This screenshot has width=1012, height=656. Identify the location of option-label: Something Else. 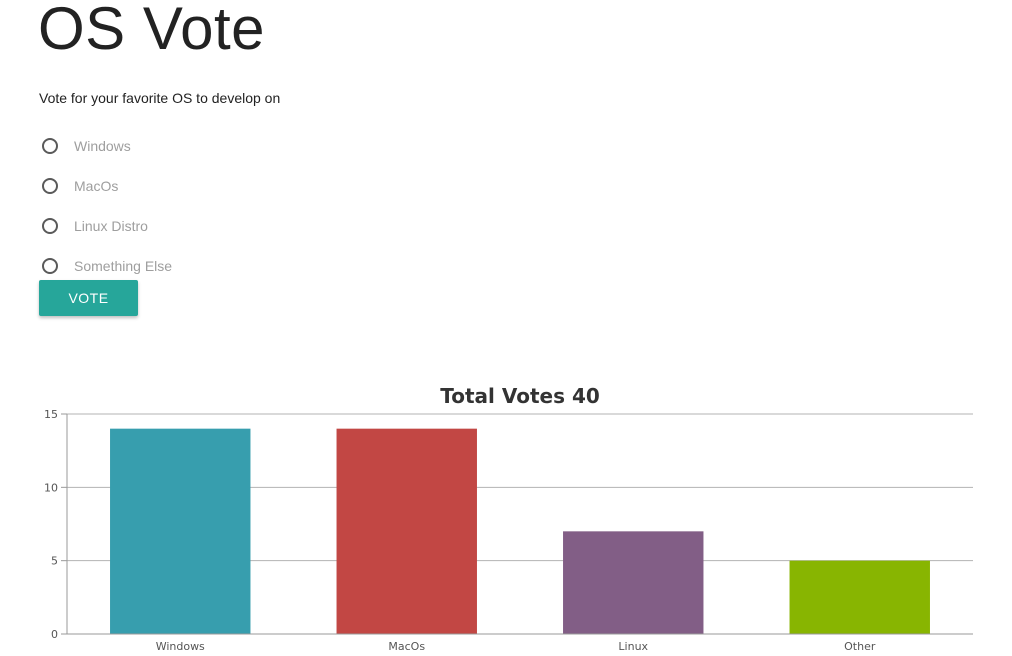
(123, 266).